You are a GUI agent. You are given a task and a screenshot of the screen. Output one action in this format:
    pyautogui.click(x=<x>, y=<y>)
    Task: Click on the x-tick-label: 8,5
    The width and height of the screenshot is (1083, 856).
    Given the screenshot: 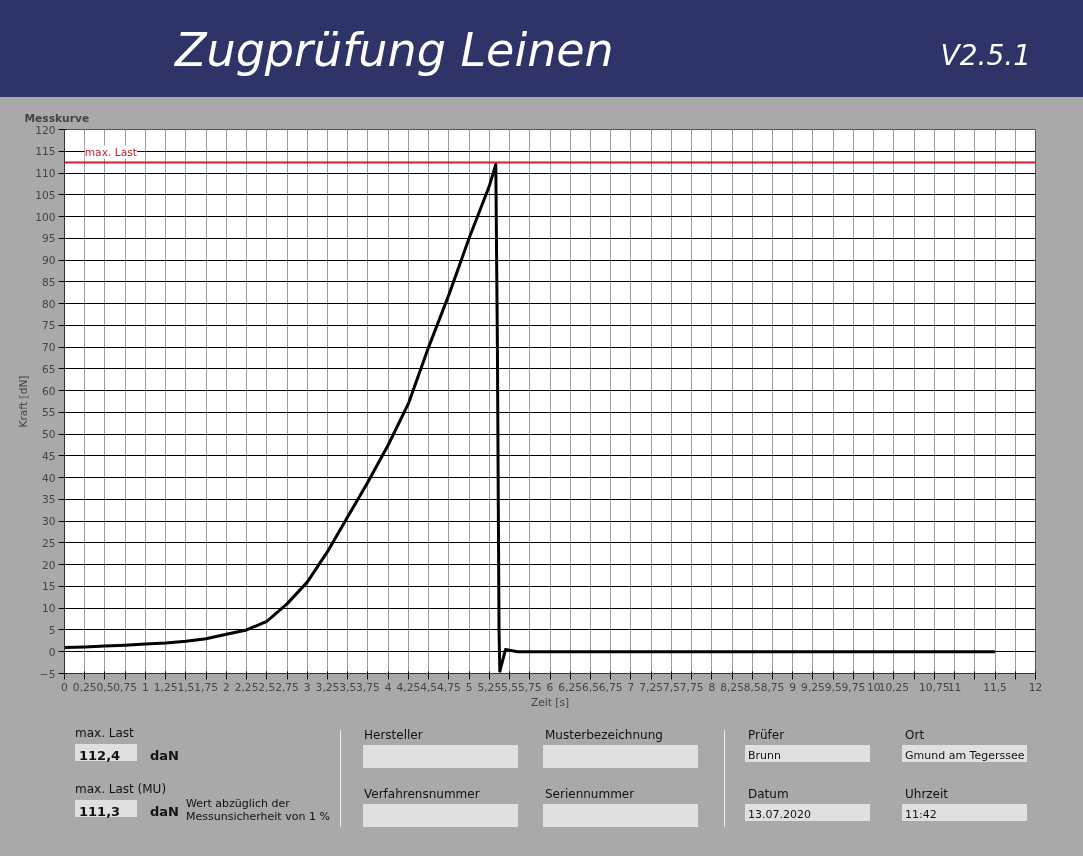 What is the action you would take?
    pyautogui.click(x=752, y=687)
    